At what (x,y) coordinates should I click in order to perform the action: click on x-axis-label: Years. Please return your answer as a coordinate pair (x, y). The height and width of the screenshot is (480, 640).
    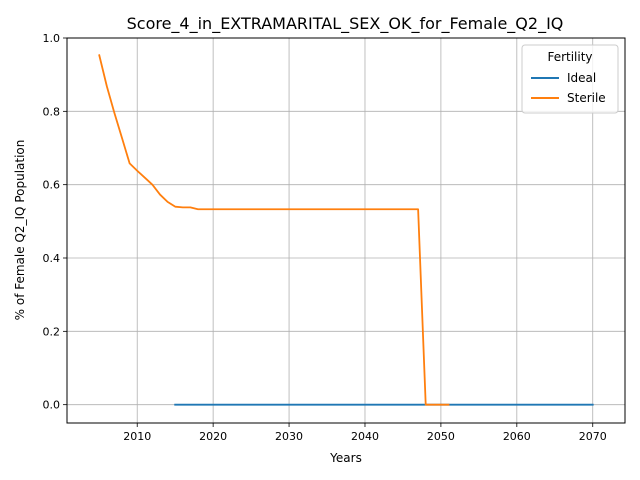
    Looking at the image, I should click on (345, 458).